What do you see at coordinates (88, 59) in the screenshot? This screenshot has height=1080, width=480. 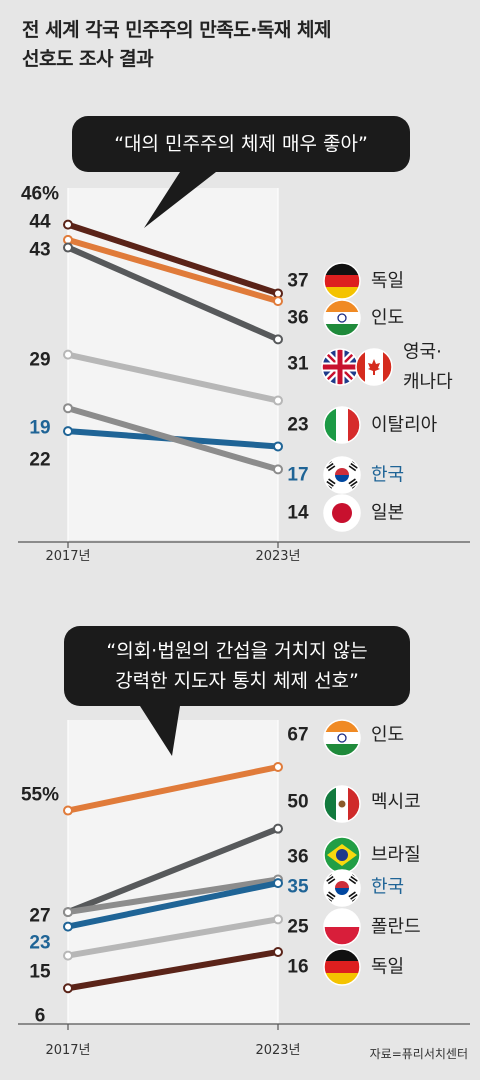 I see `chart-title-line-2: 선호도 조사 결과` at bounding box center [88, 59].